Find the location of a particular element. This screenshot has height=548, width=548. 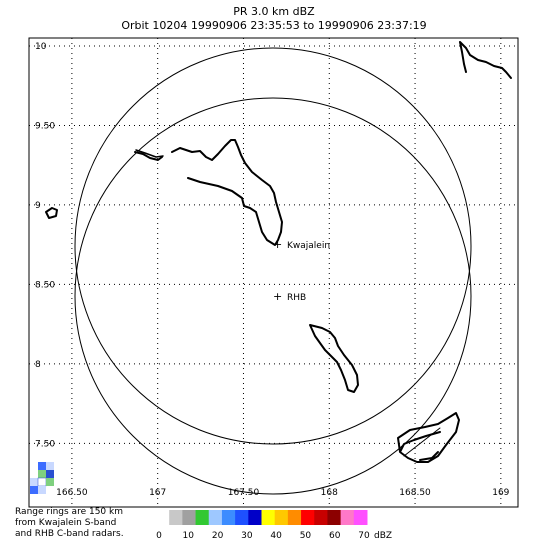

range-ring-note-line-2: from Kwajalein S-band is located at coordinates (66, 523).